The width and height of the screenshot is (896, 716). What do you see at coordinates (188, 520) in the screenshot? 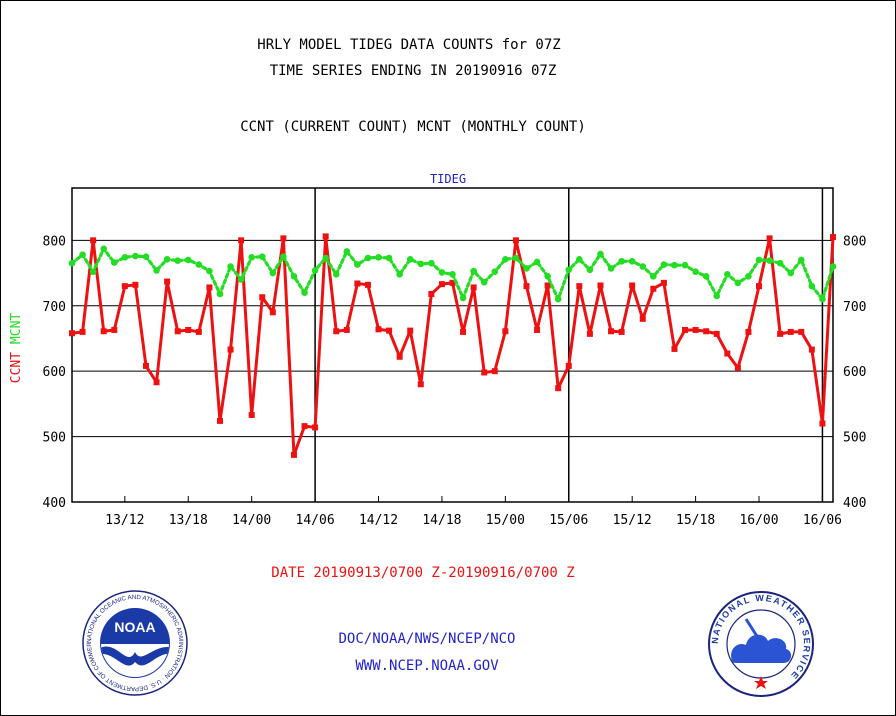
I see `x-tick-label: 13/18` at bounding box center [188, 520].